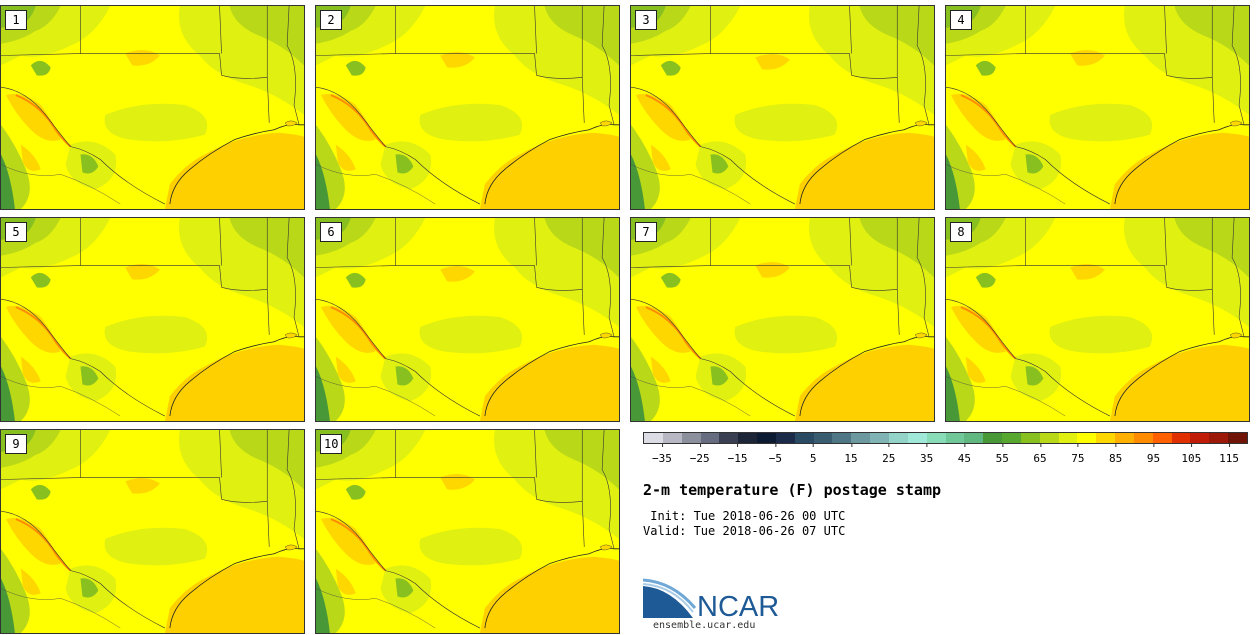  What do you see at coordinates (813, 454) in the screenshot?
I see `colorbar-tick-label: 5` at bounding box center [813, 454].